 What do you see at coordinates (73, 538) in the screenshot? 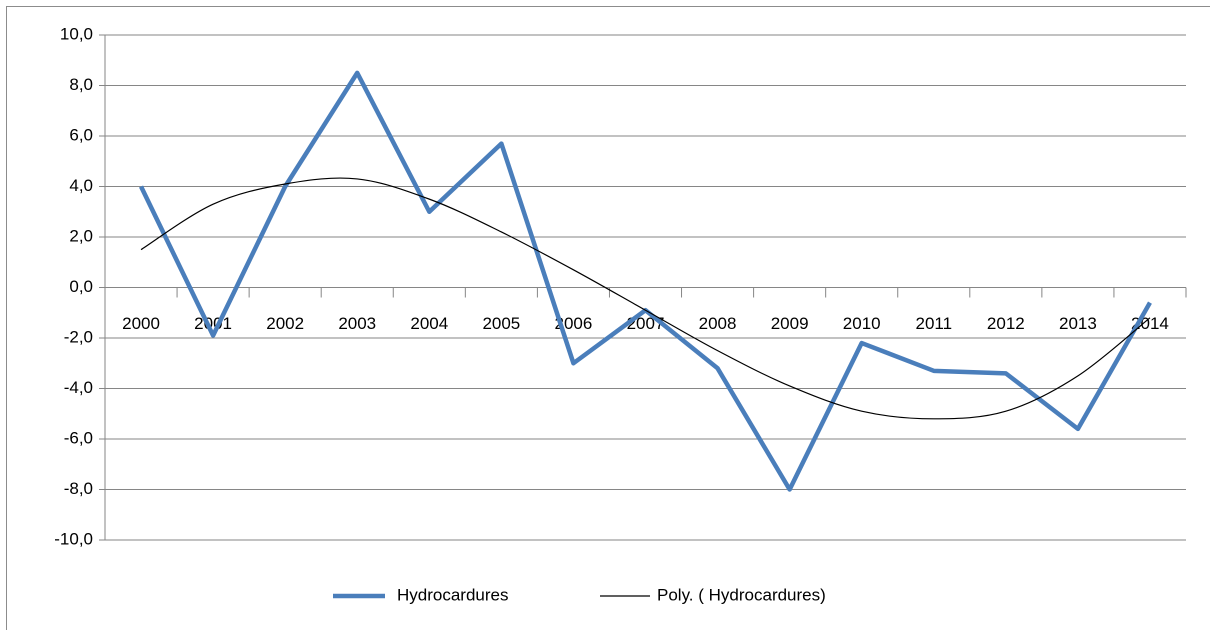
I see `y-tick-label: -10,0` at bounding box center [73, 538].